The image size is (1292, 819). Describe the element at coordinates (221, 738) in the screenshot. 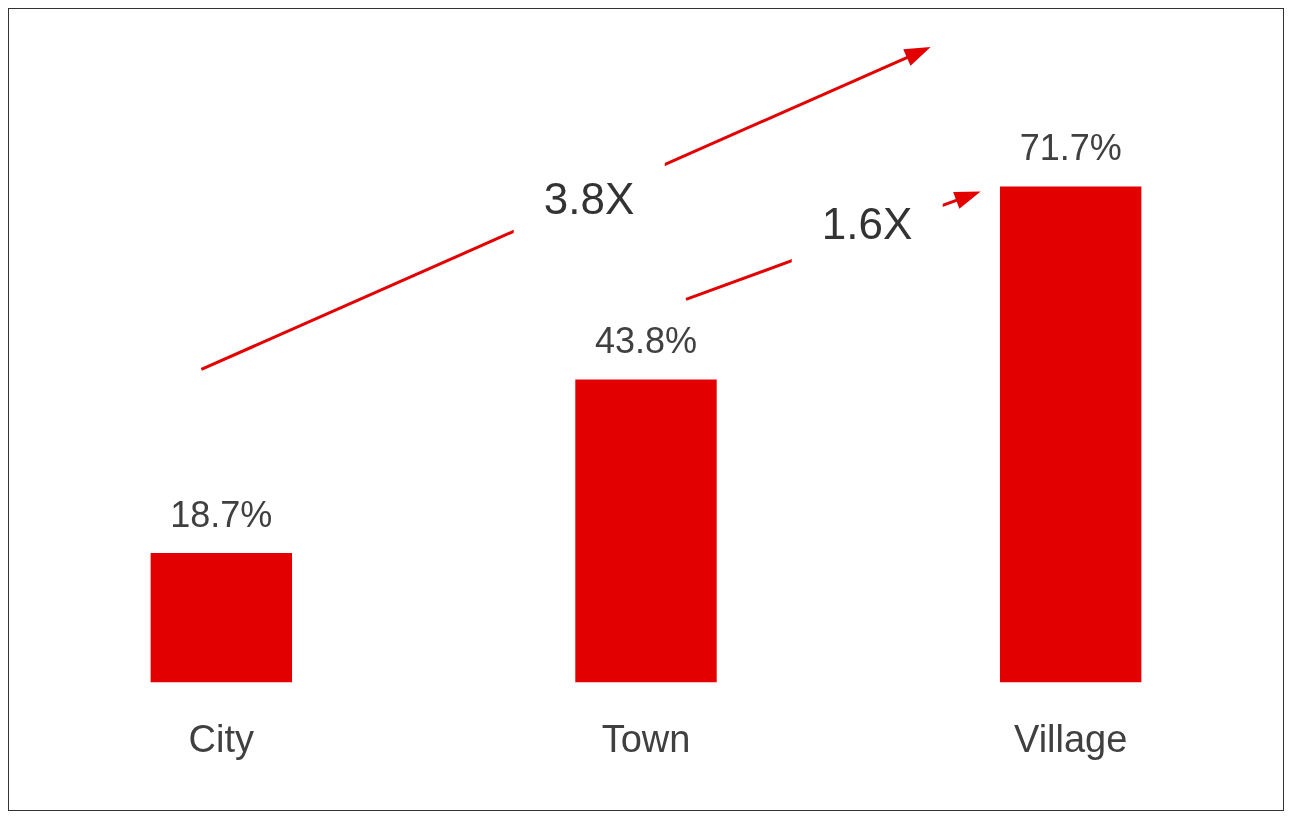

I see `x-tick-label: City` at that location.